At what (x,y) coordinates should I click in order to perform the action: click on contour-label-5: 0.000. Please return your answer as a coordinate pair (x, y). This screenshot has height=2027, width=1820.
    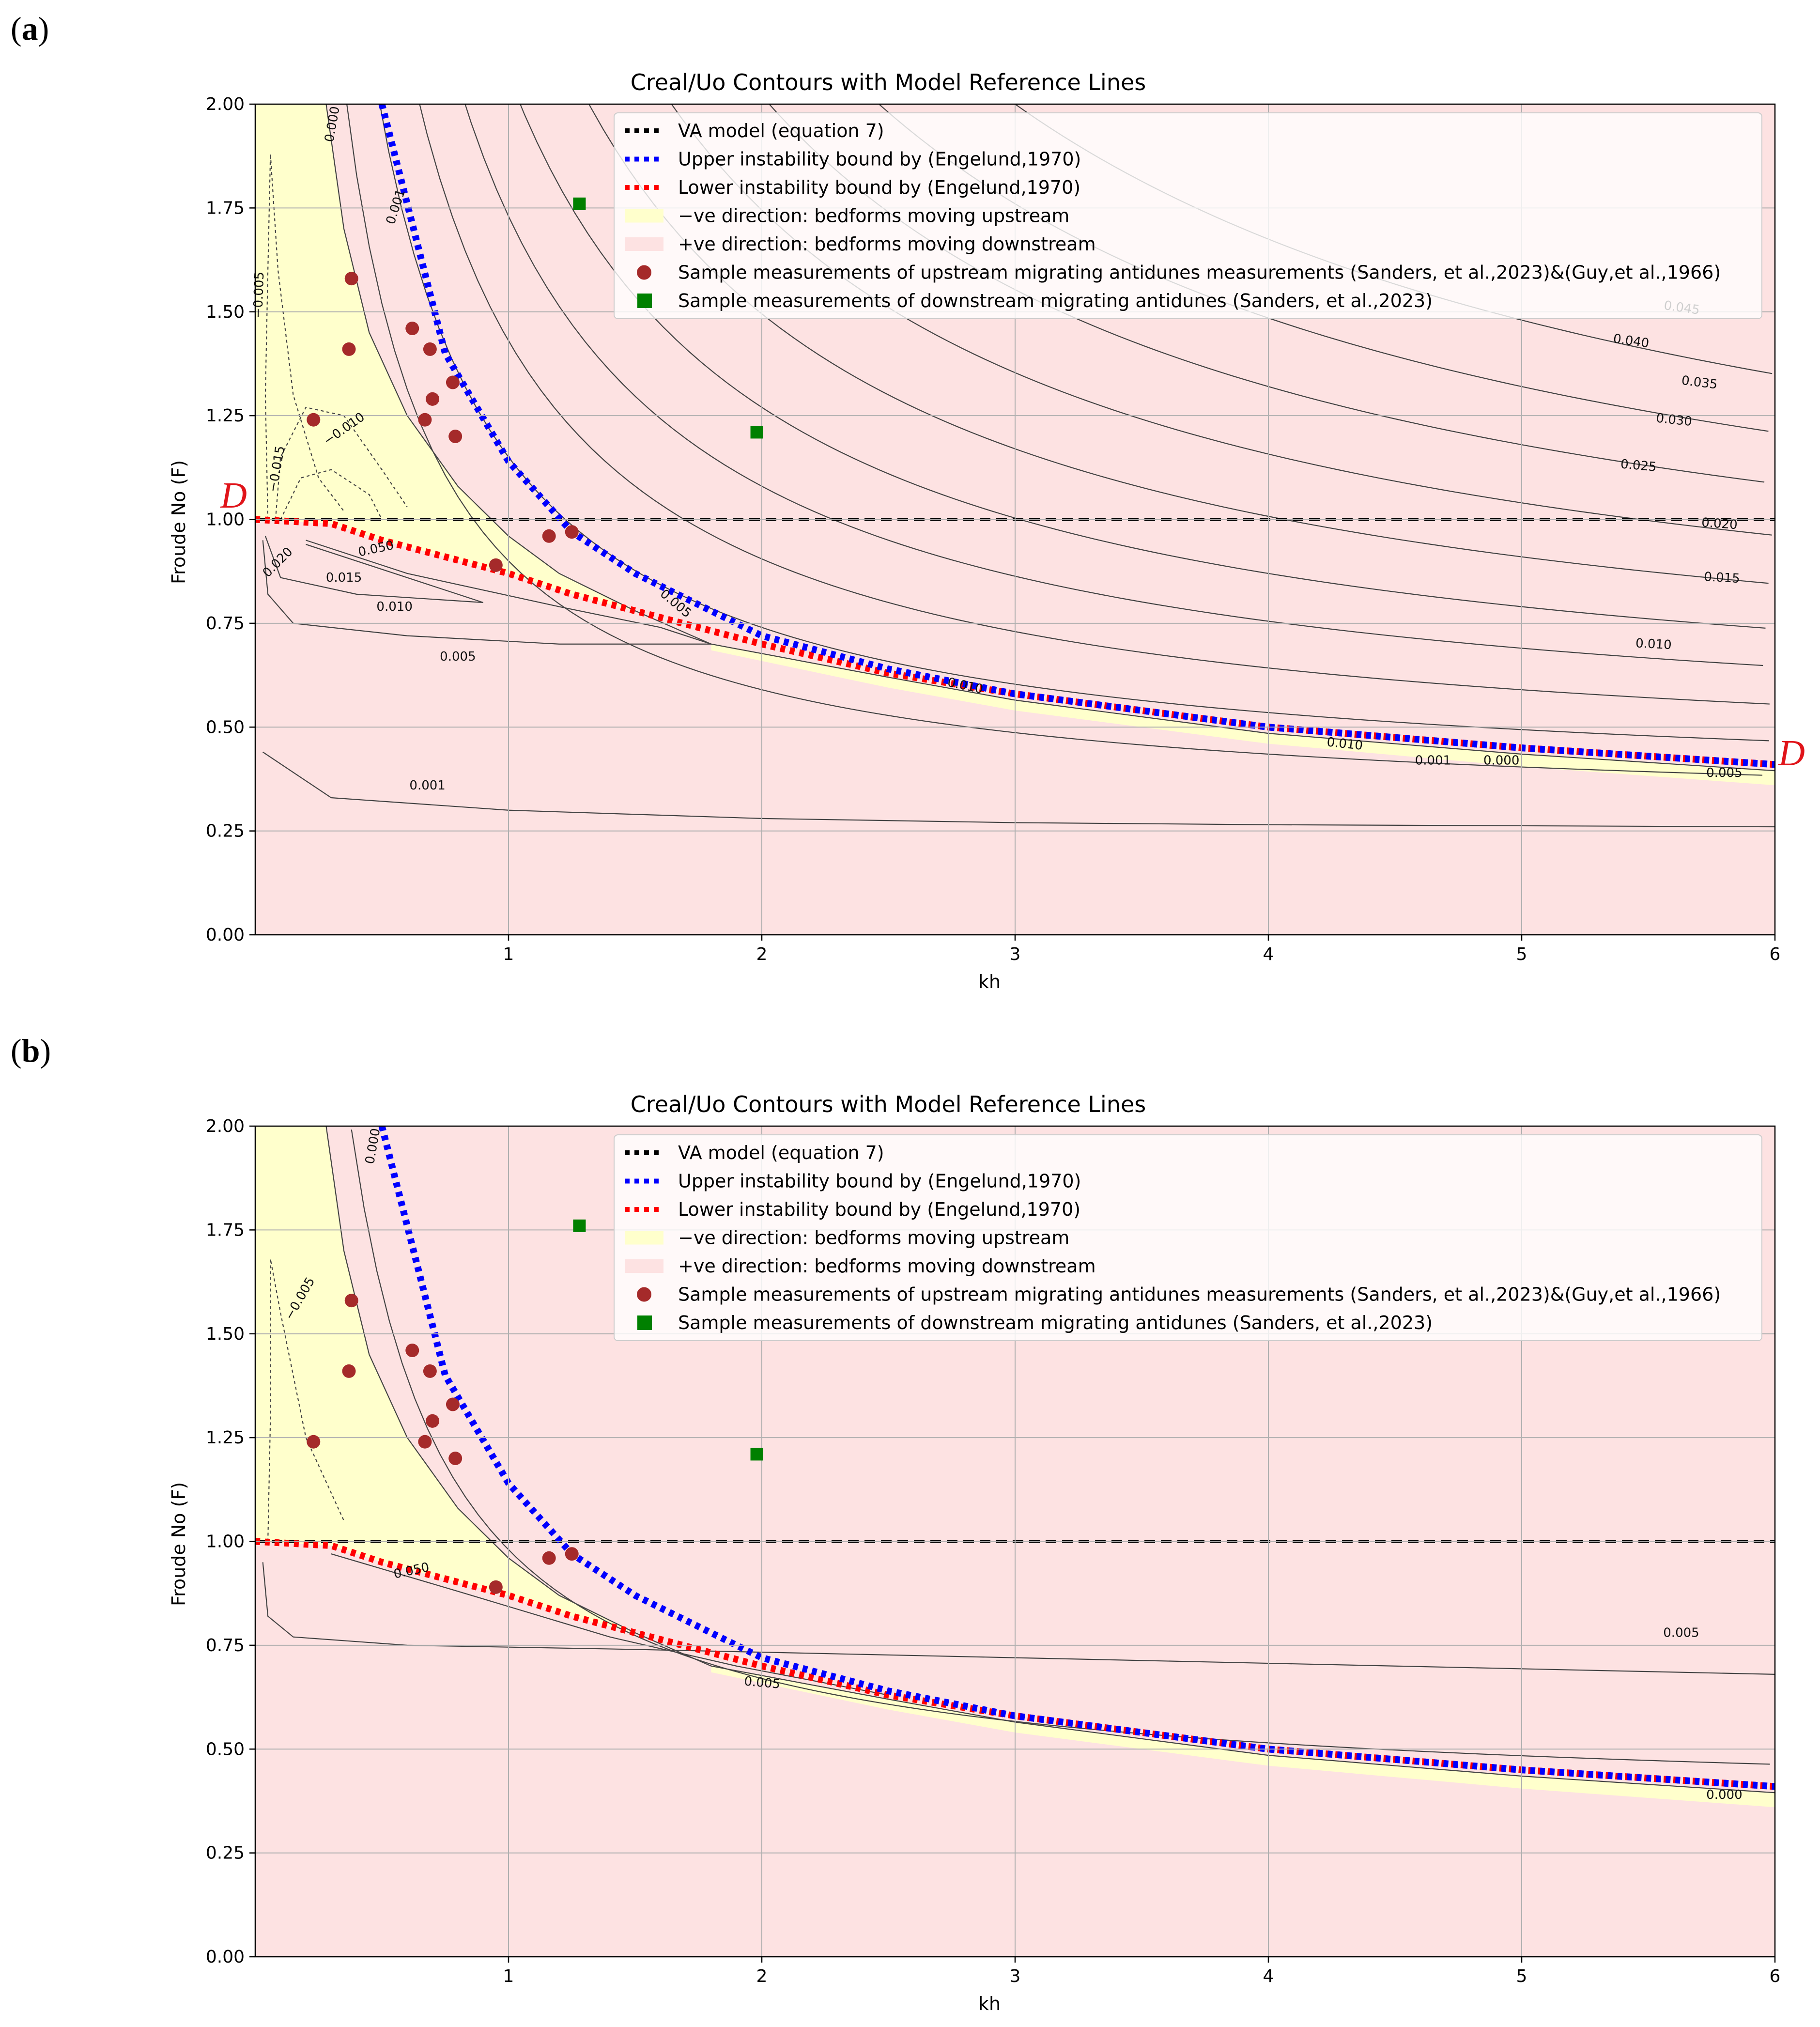
    Looking at the image, I should click on (1724, 1795).